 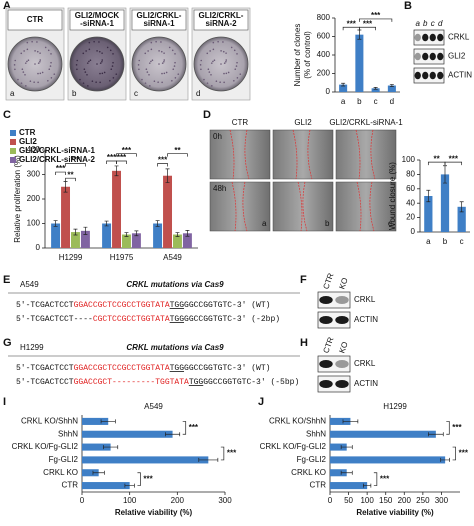 I want to click on legend-label: GLI2/CRKL-siRNA-2, so click(x=57, y=159).